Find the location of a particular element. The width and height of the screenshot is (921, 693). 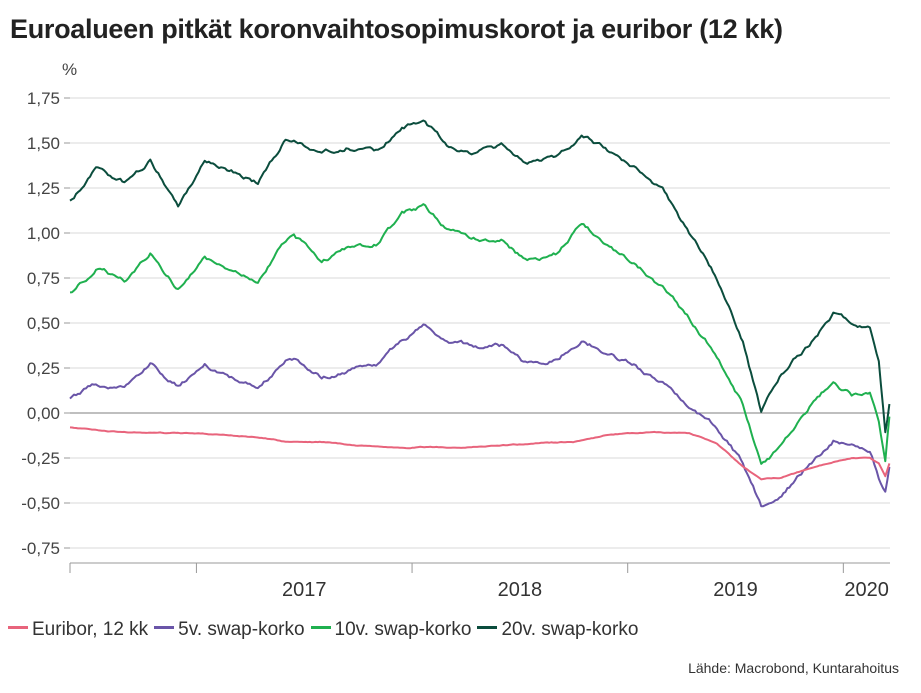

x-tick-label: 2018 is located at coordinates (520, 590).